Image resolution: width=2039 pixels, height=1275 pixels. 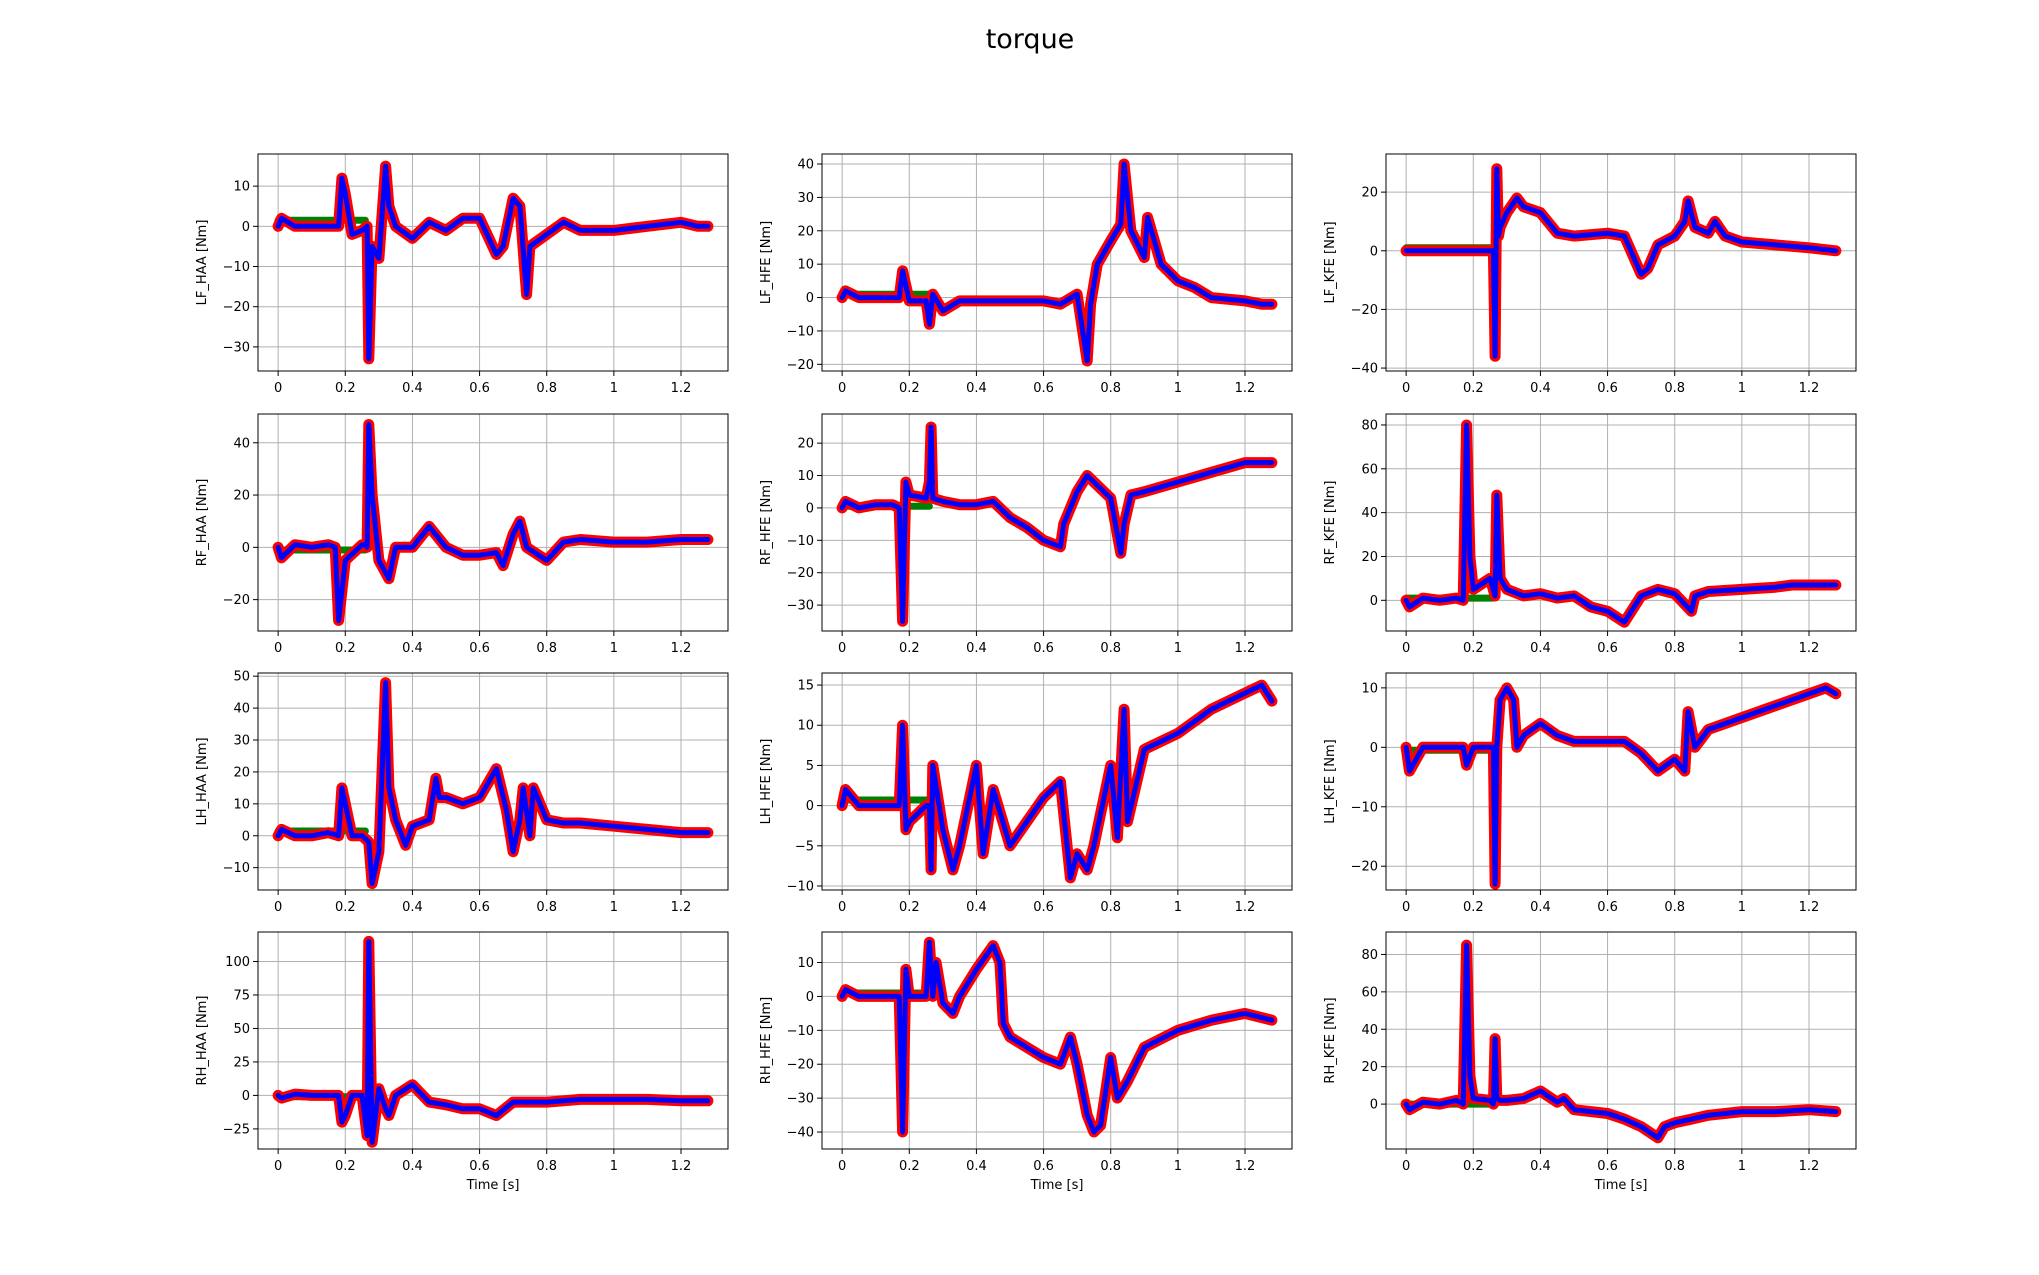 I want to click on y-axis-label: RH_HFE [Nm], so click(x=766, y=1040).